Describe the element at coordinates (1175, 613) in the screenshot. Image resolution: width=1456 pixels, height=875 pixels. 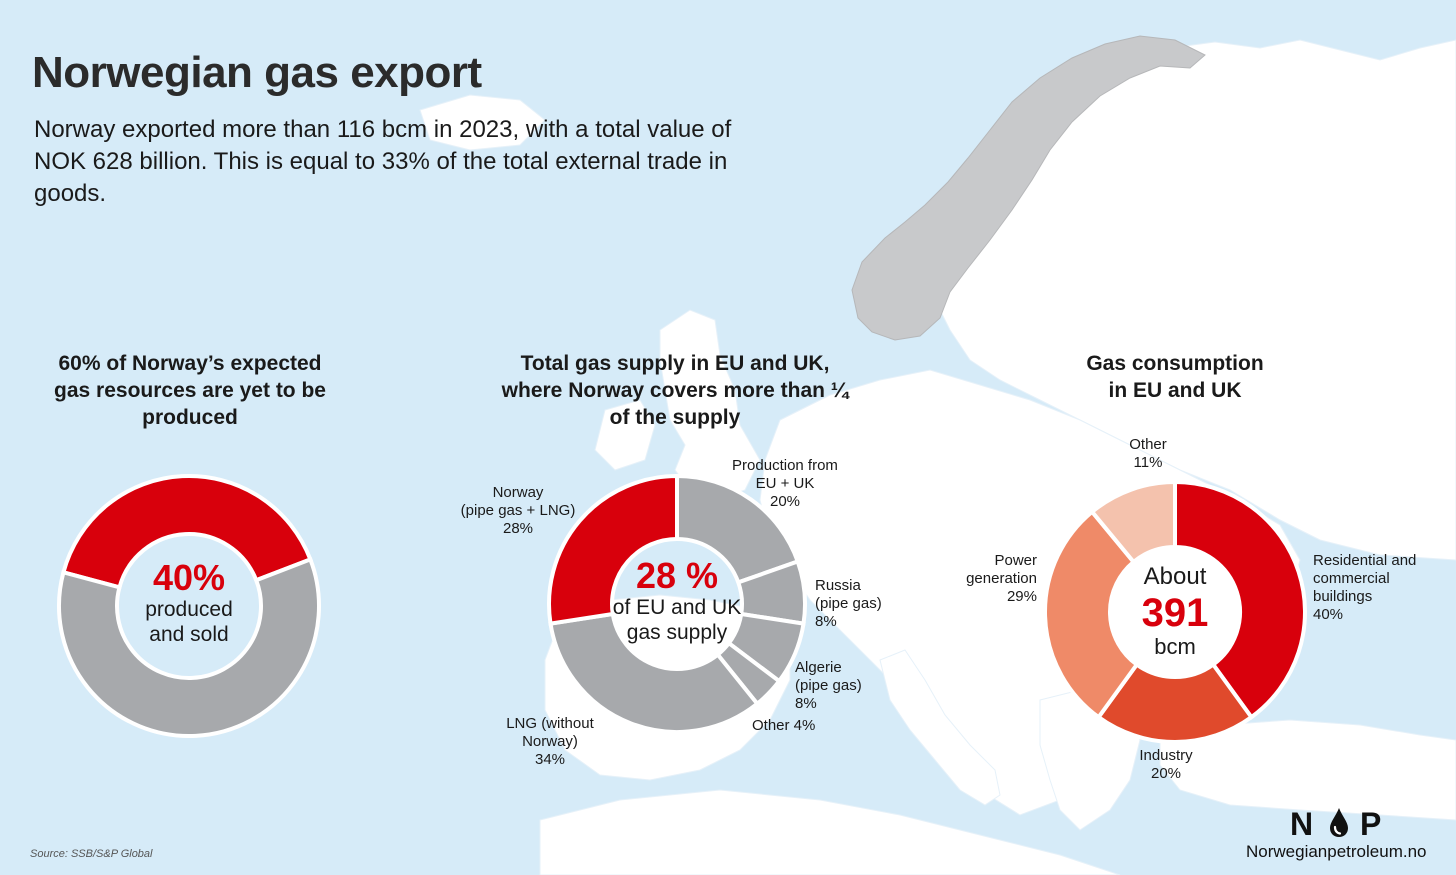
I see `chart3-center-value: 391` at that location.